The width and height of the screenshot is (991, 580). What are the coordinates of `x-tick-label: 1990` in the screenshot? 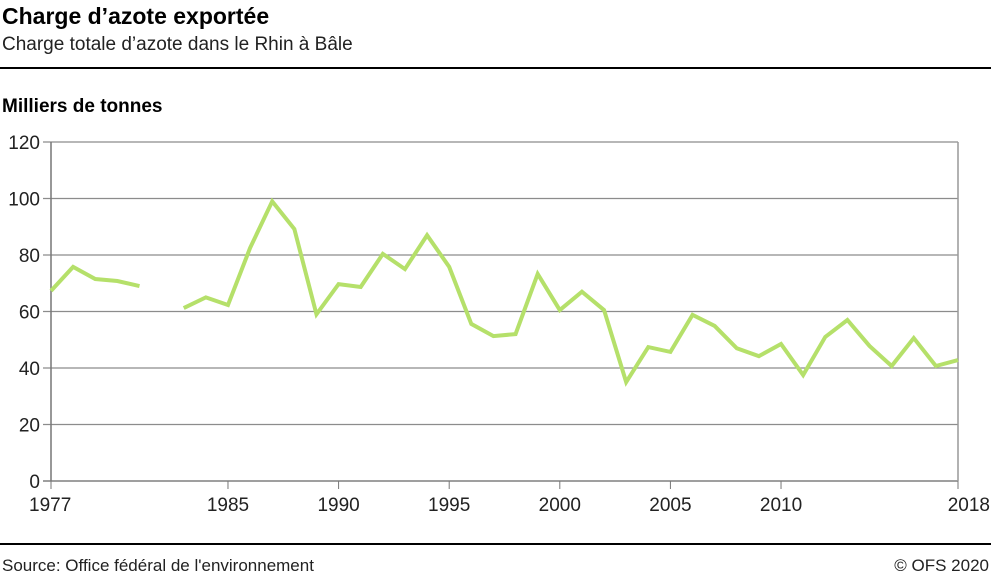 It's located at (338, 505).